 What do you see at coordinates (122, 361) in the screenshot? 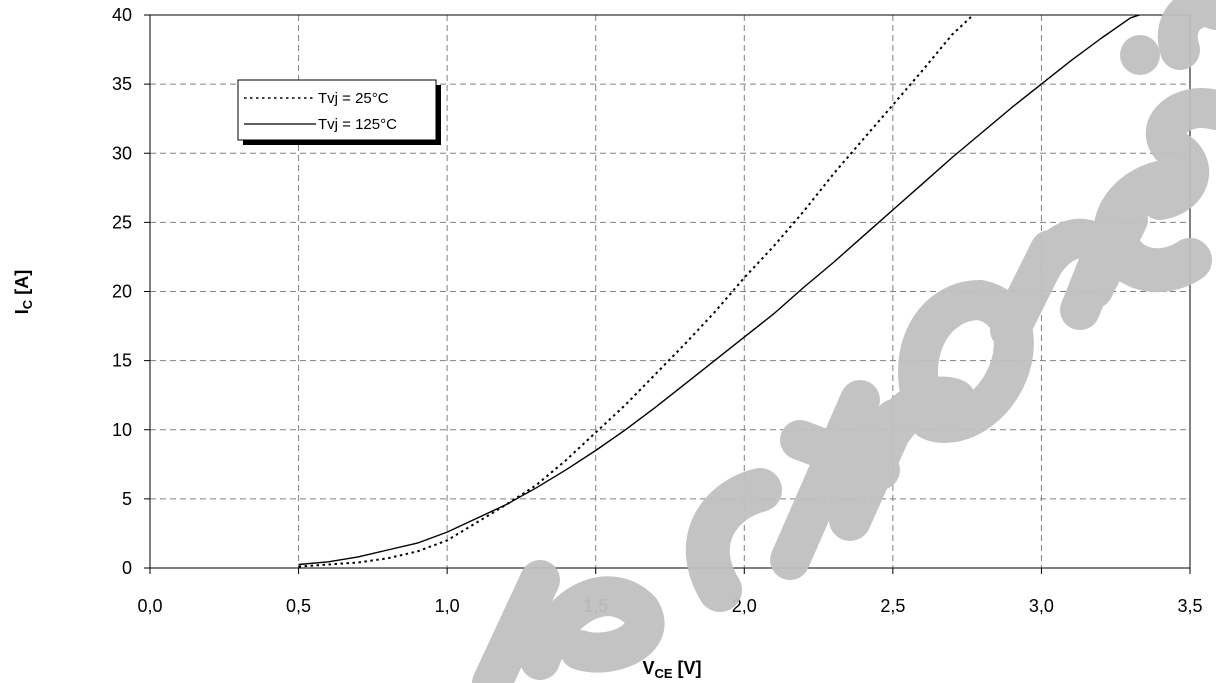
I see `y-tick-label: 15` at bounding box center [122, 361].